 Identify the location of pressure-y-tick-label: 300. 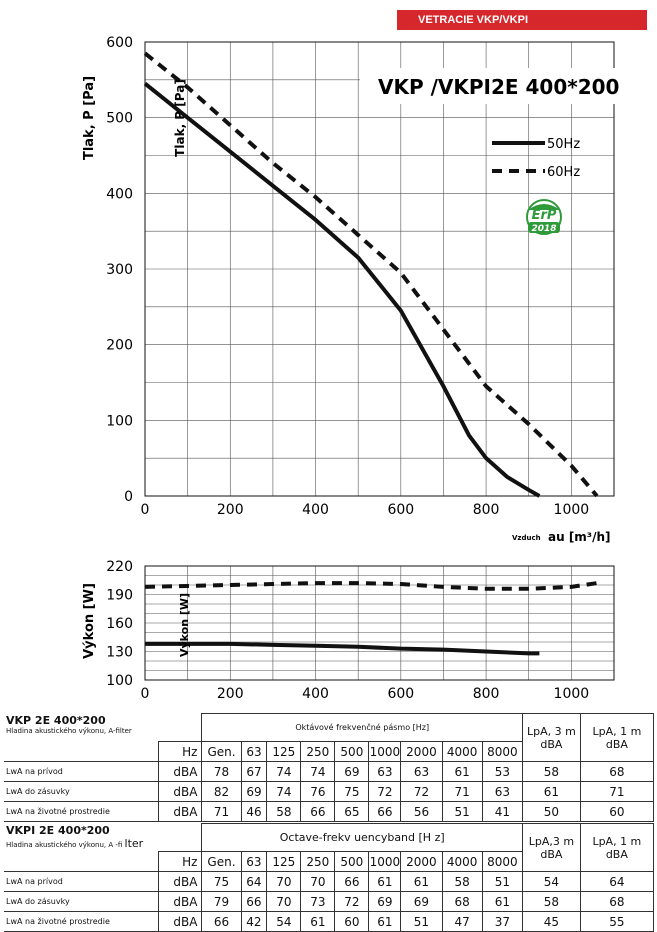
(119, 270).